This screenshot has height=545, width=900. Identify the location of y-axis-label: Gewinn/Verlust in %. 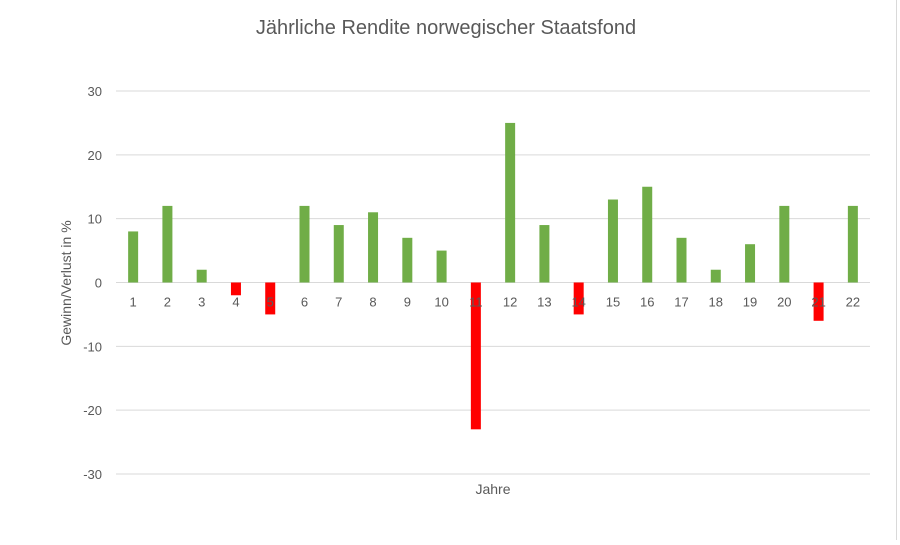
(66, 282).